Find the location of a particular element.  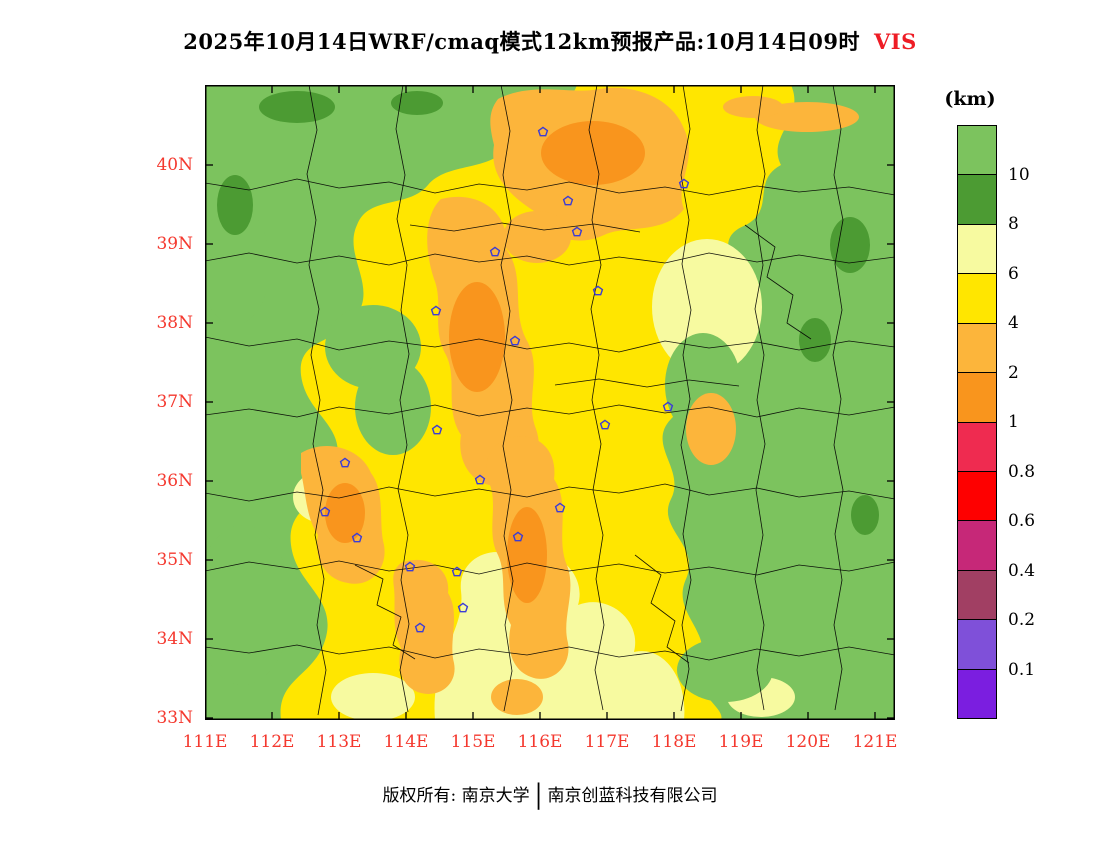

legend-boundary-label: 0.4 is located at coordinates (1022, 570).